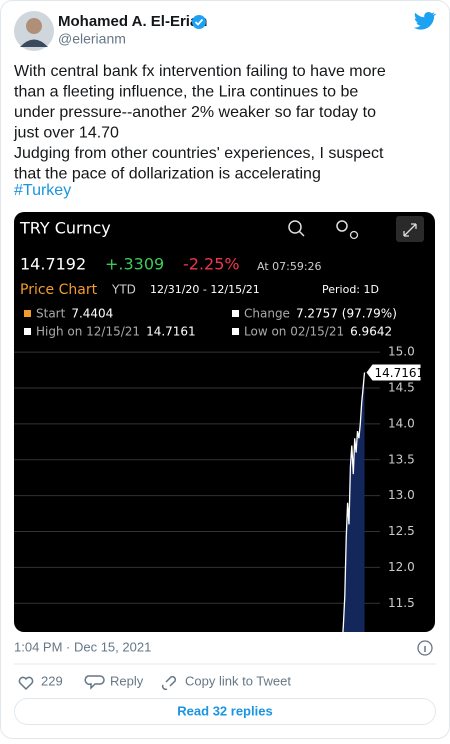 The width and height of the screenshot is (450, 744). Describe the element at coordinates (52, 680) in the screenshot. I see `like-count: 229` at that location.